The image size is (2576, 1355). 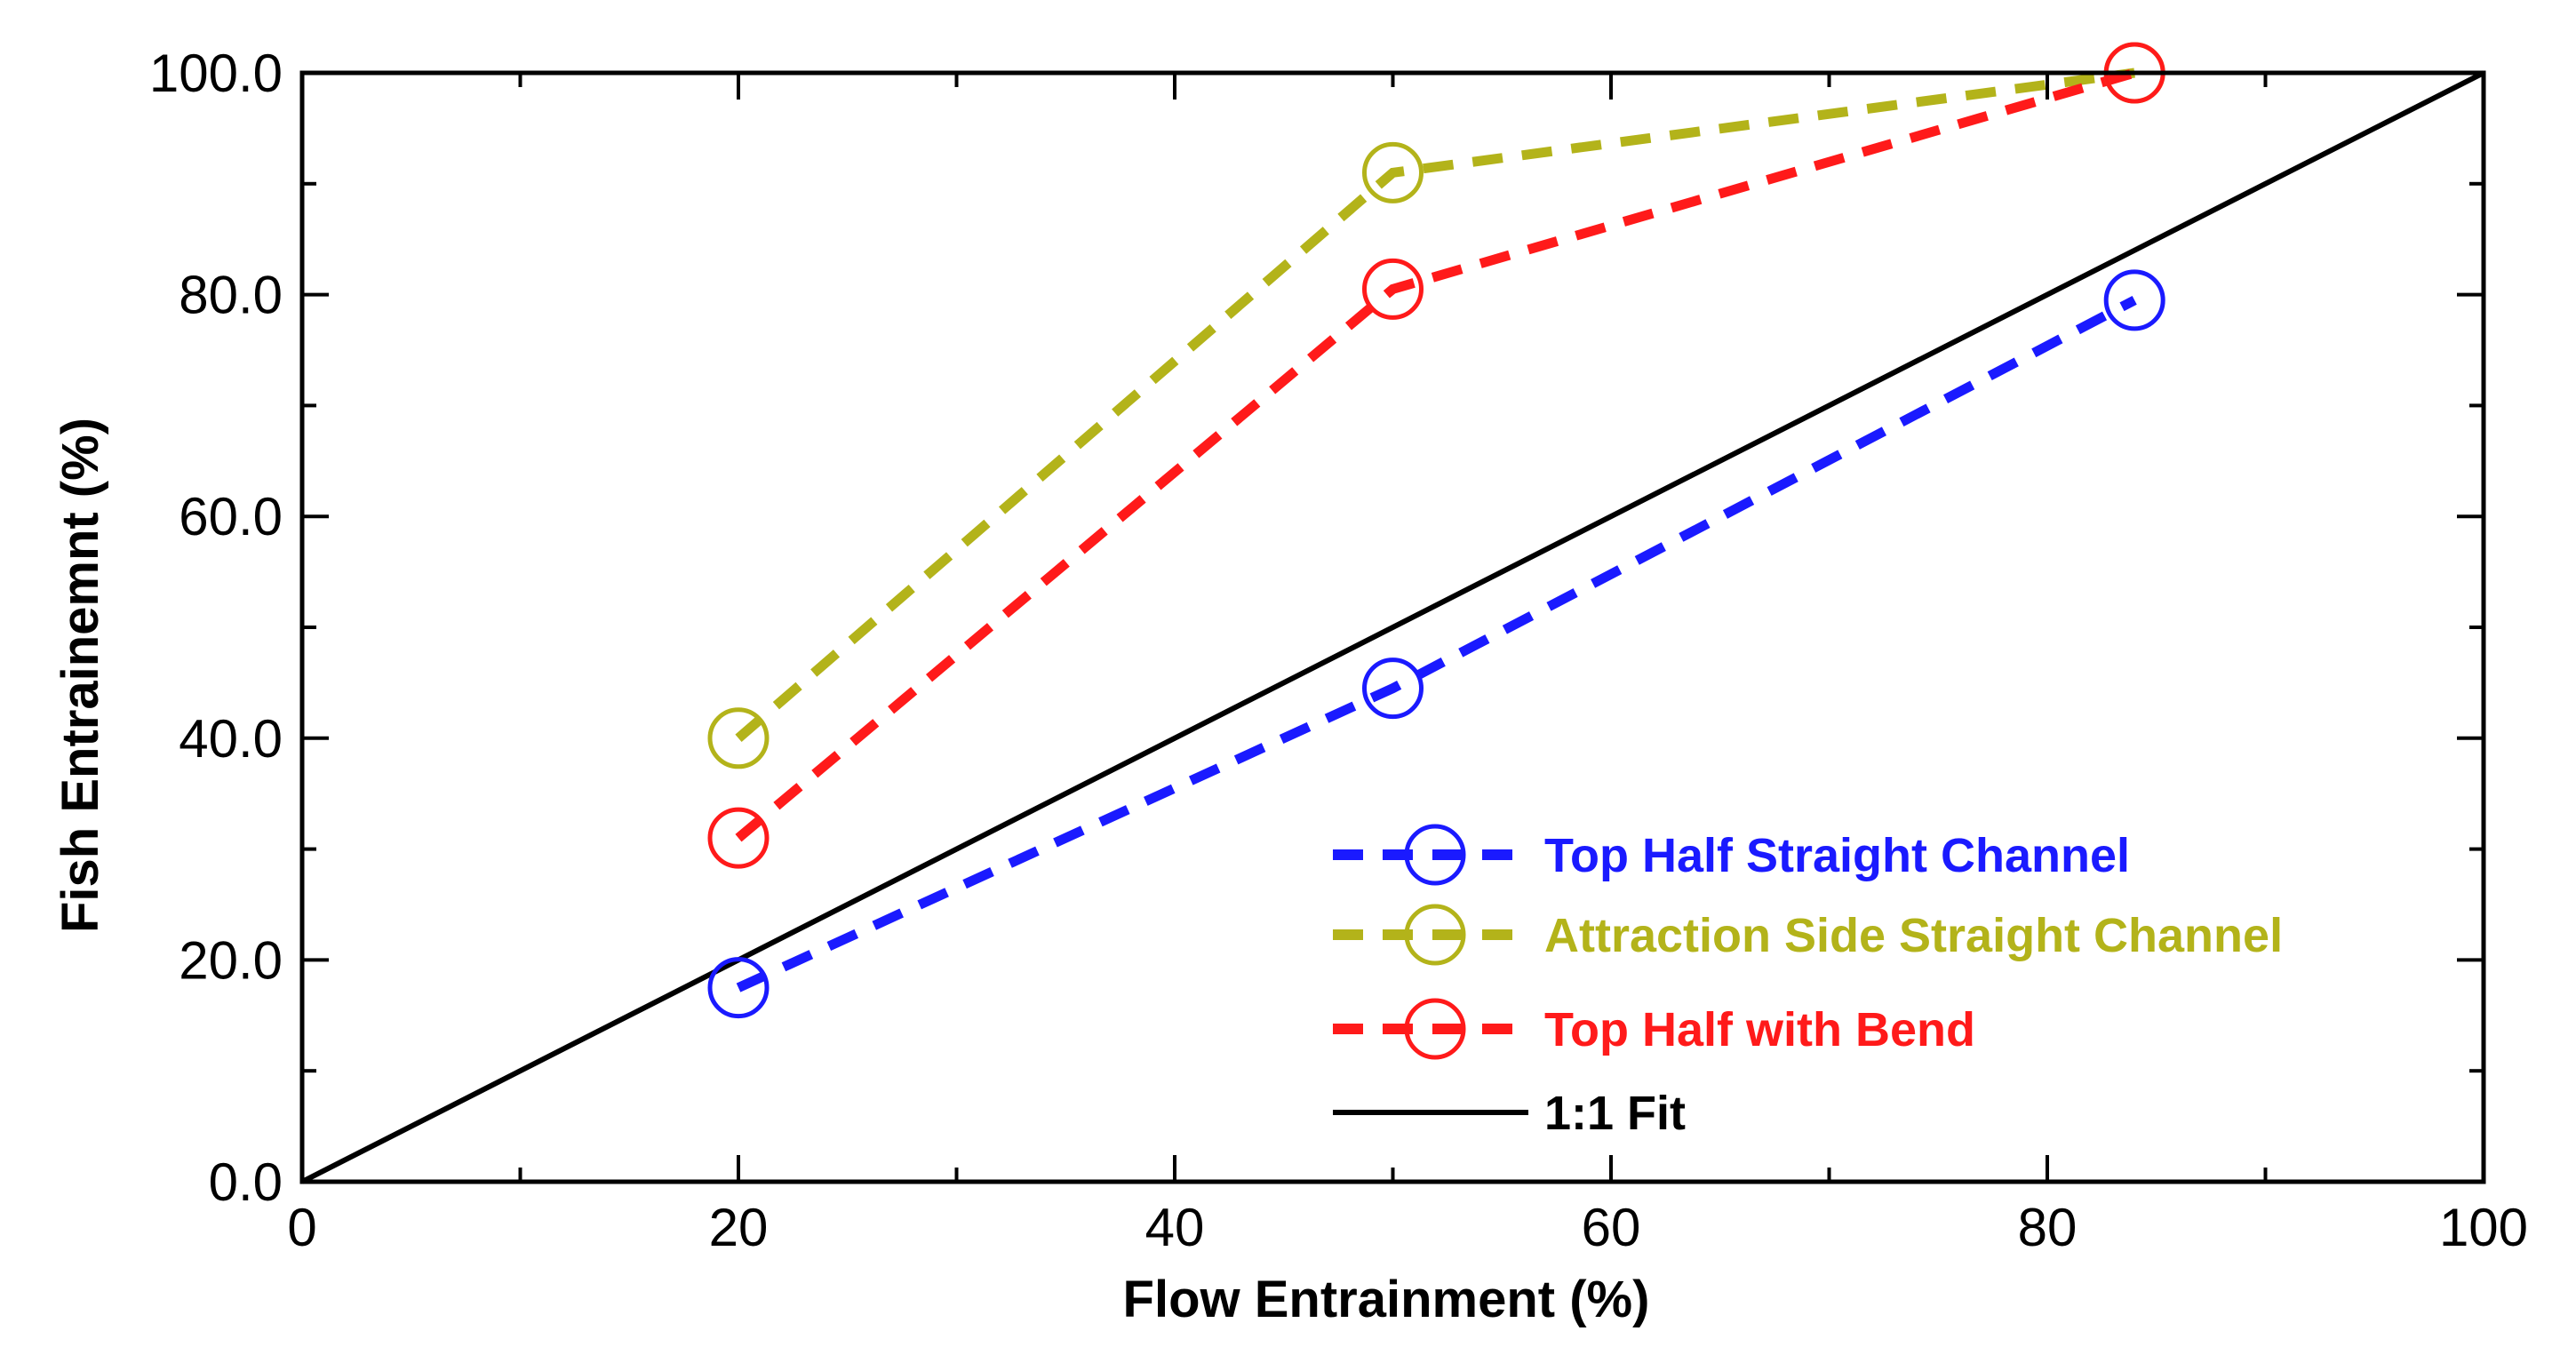 I want to click on x-tick-label: 40, so click(x=1175, y=1228).